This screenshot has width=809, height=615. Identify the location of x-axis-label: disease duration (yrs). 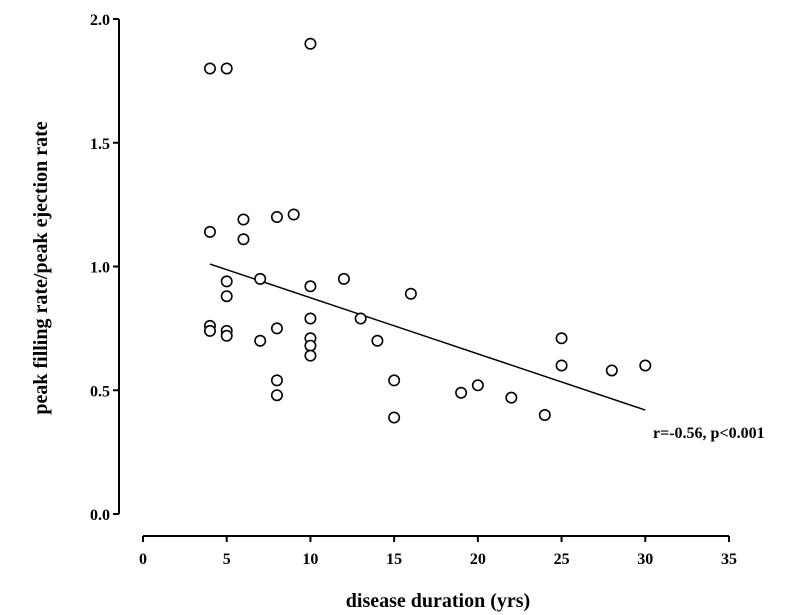
(438, 601).